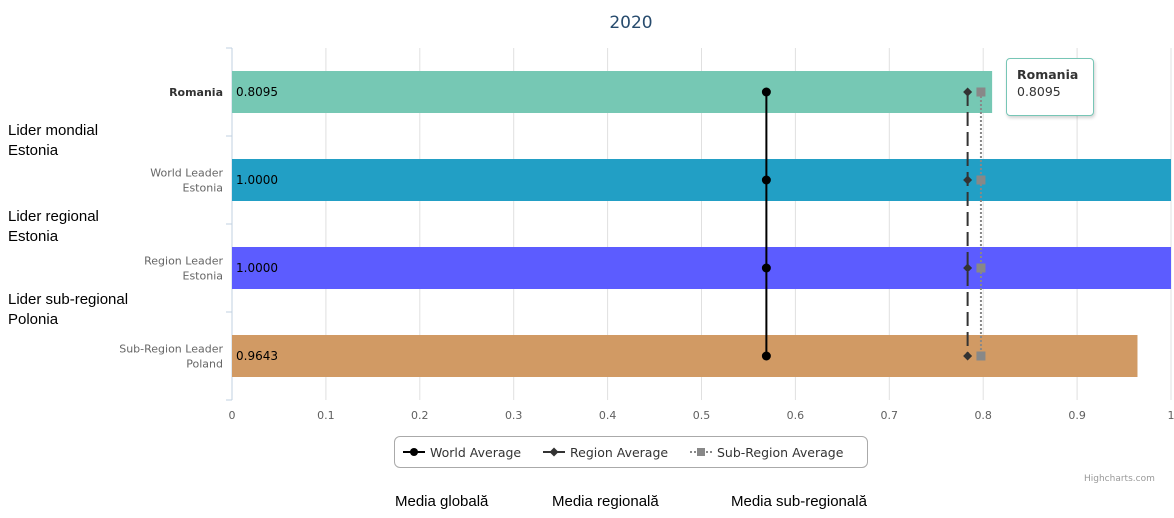 Image resolution: width=1174 pixels, height=518 pixels. Describe the element at coordinates (780, 452) in the screenshot. I see `legend-label: Sub-Region Average` at that location.